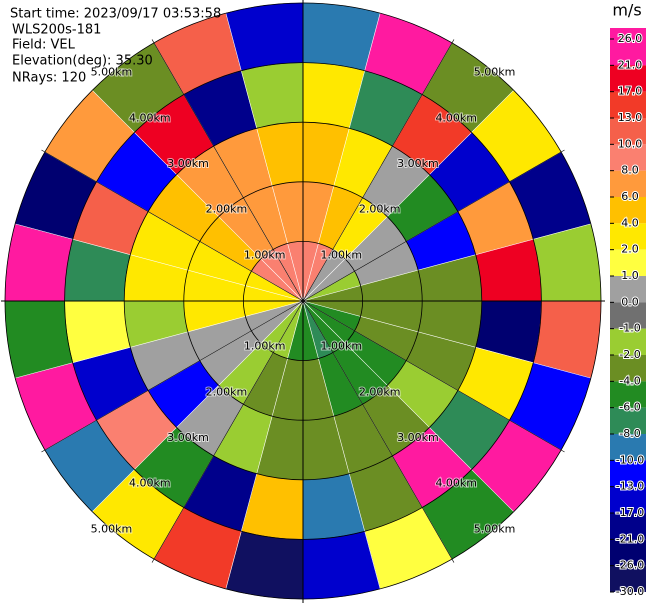  What do you see at coordinates (630, 143) in the screenshot?
I see `colorbar-label: 10.0` at bounding box center [630, 143].